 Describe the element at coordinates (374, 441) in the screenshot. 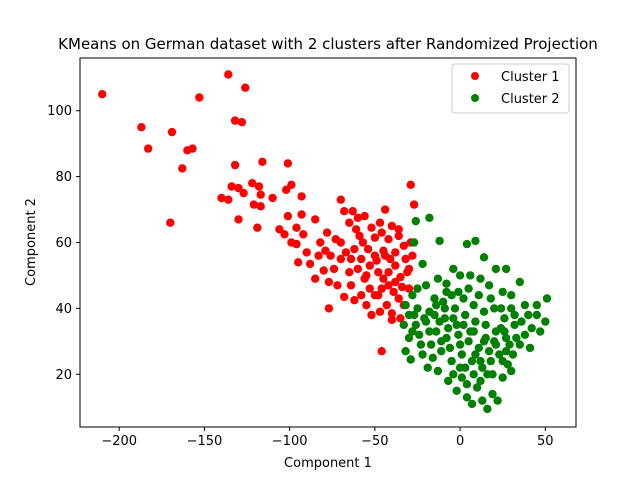

I see `x-tick-label: −50` at that location.